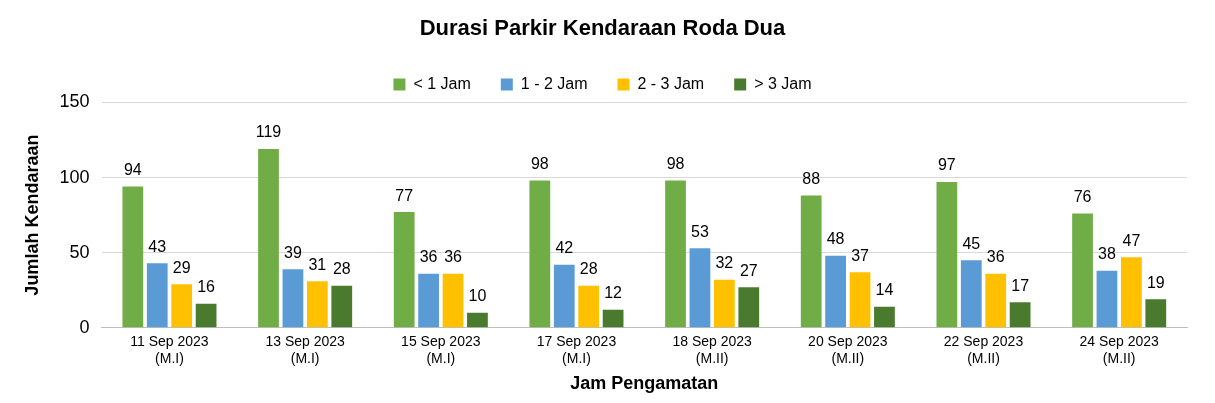 The image size is (1215, 403). Describe the element at coordinates (860, 255) in the screenshot. I see `data-label: 37` at that location.